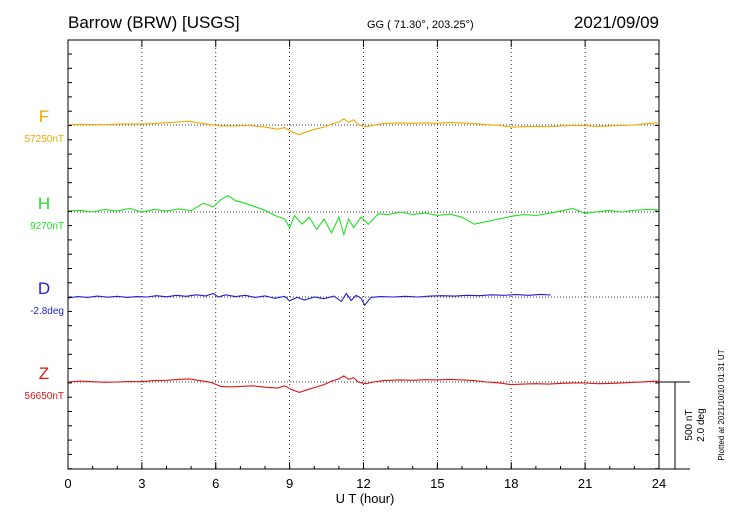 The image size is (730, 520). I want to click on x-tick-label: 0, so click(67, 483).